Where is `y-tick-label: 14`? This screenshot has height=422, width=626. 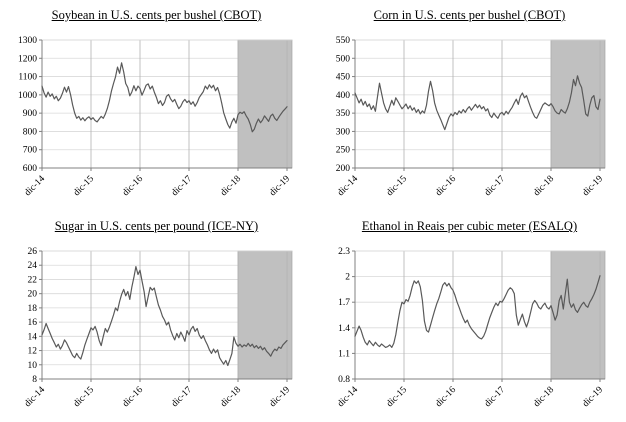
y-tick-label: 14 is located at coordinates (33, 337).